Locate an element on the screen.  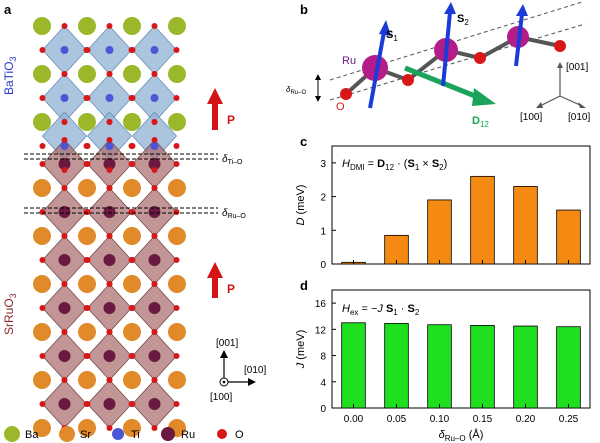
bar-0.25 is located at coordinates (568, 237).